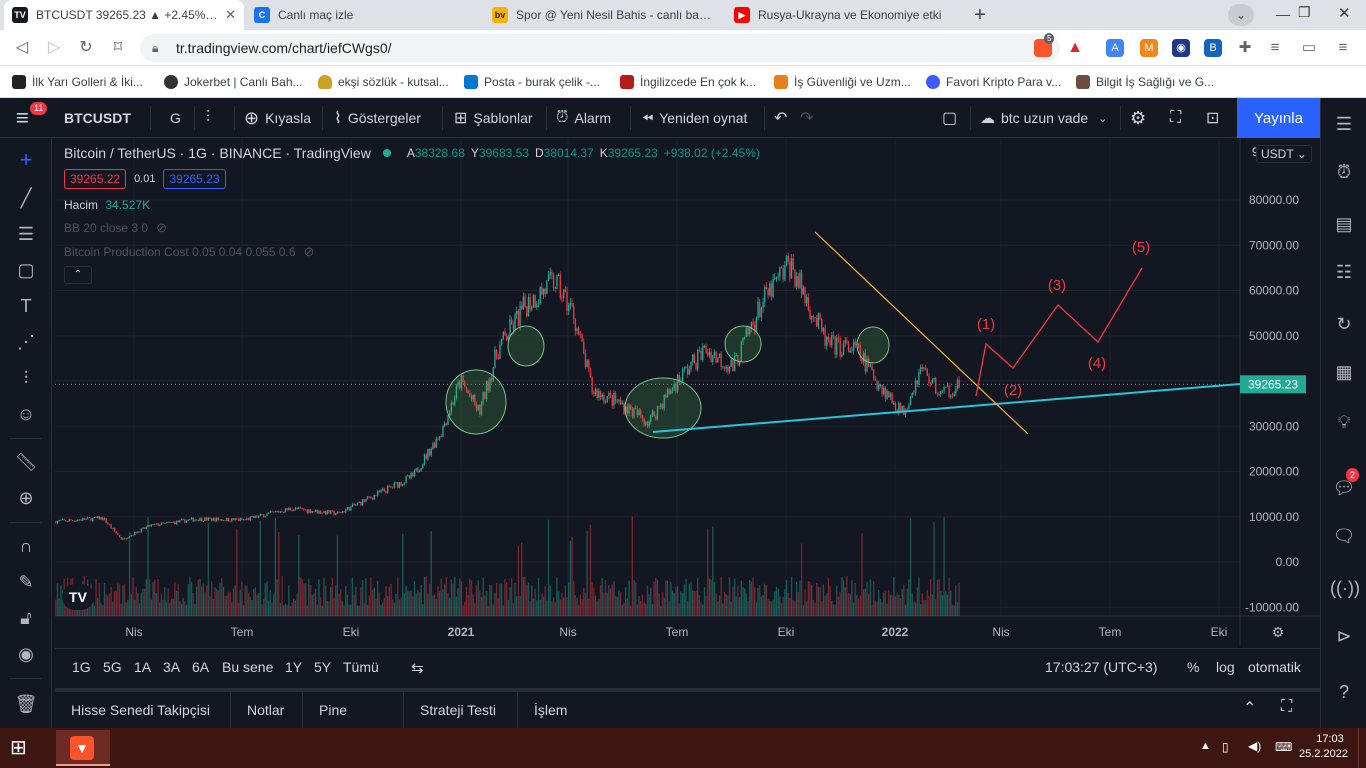  What do you see at coordinates (980, 15) in the screenshot?
I see `new-tab-button: +` at bounding box center [980, 15].